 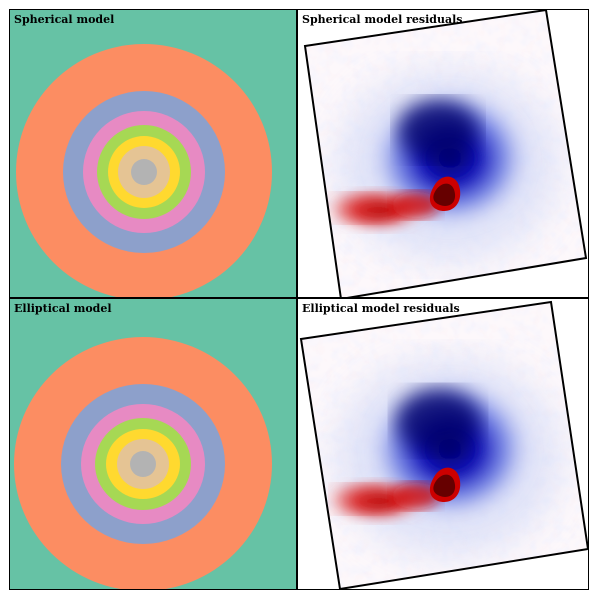 I want to click on panel-title-elliptical-model: Elliptical model, so click(x=63, y=308).